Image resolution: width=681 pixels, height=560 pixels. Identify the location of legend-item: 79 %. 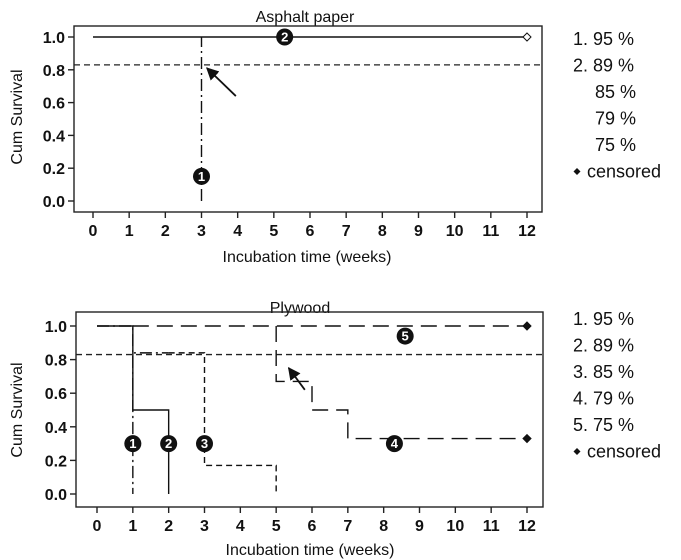
(615, 119).